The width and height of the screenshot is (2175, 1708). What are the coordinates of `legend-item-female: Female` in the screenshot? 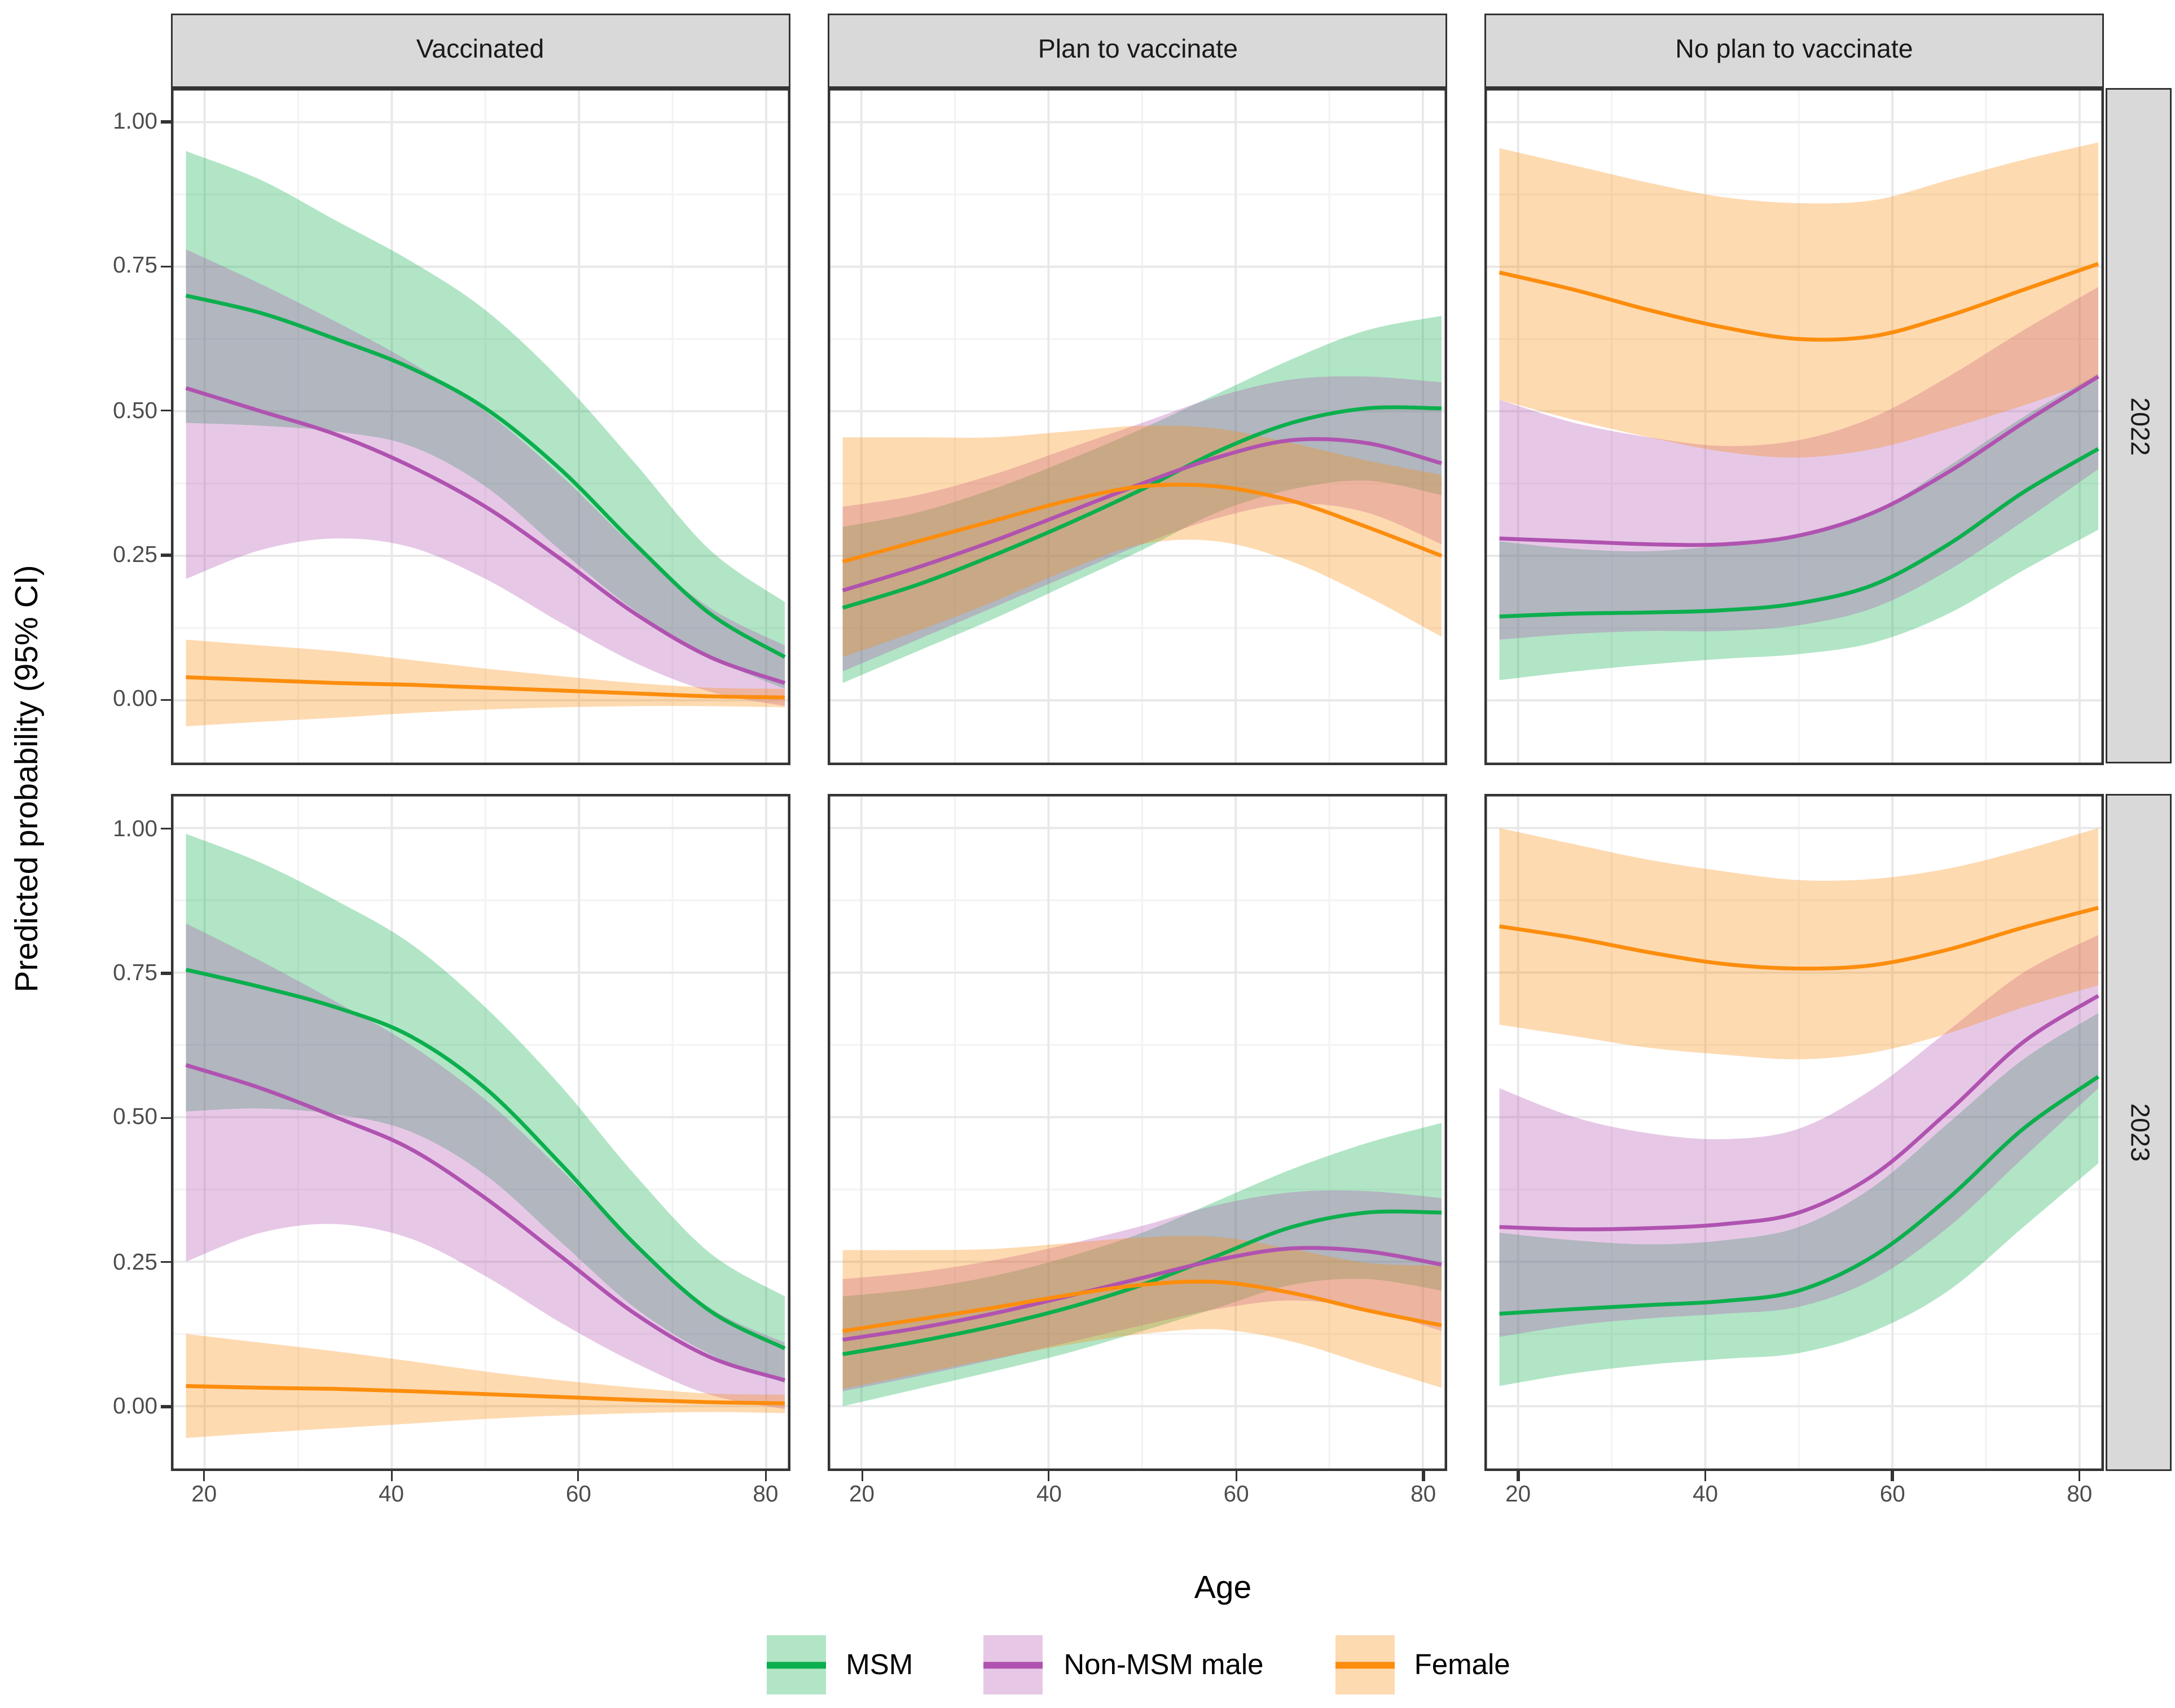 It's located at (1422, 1664).